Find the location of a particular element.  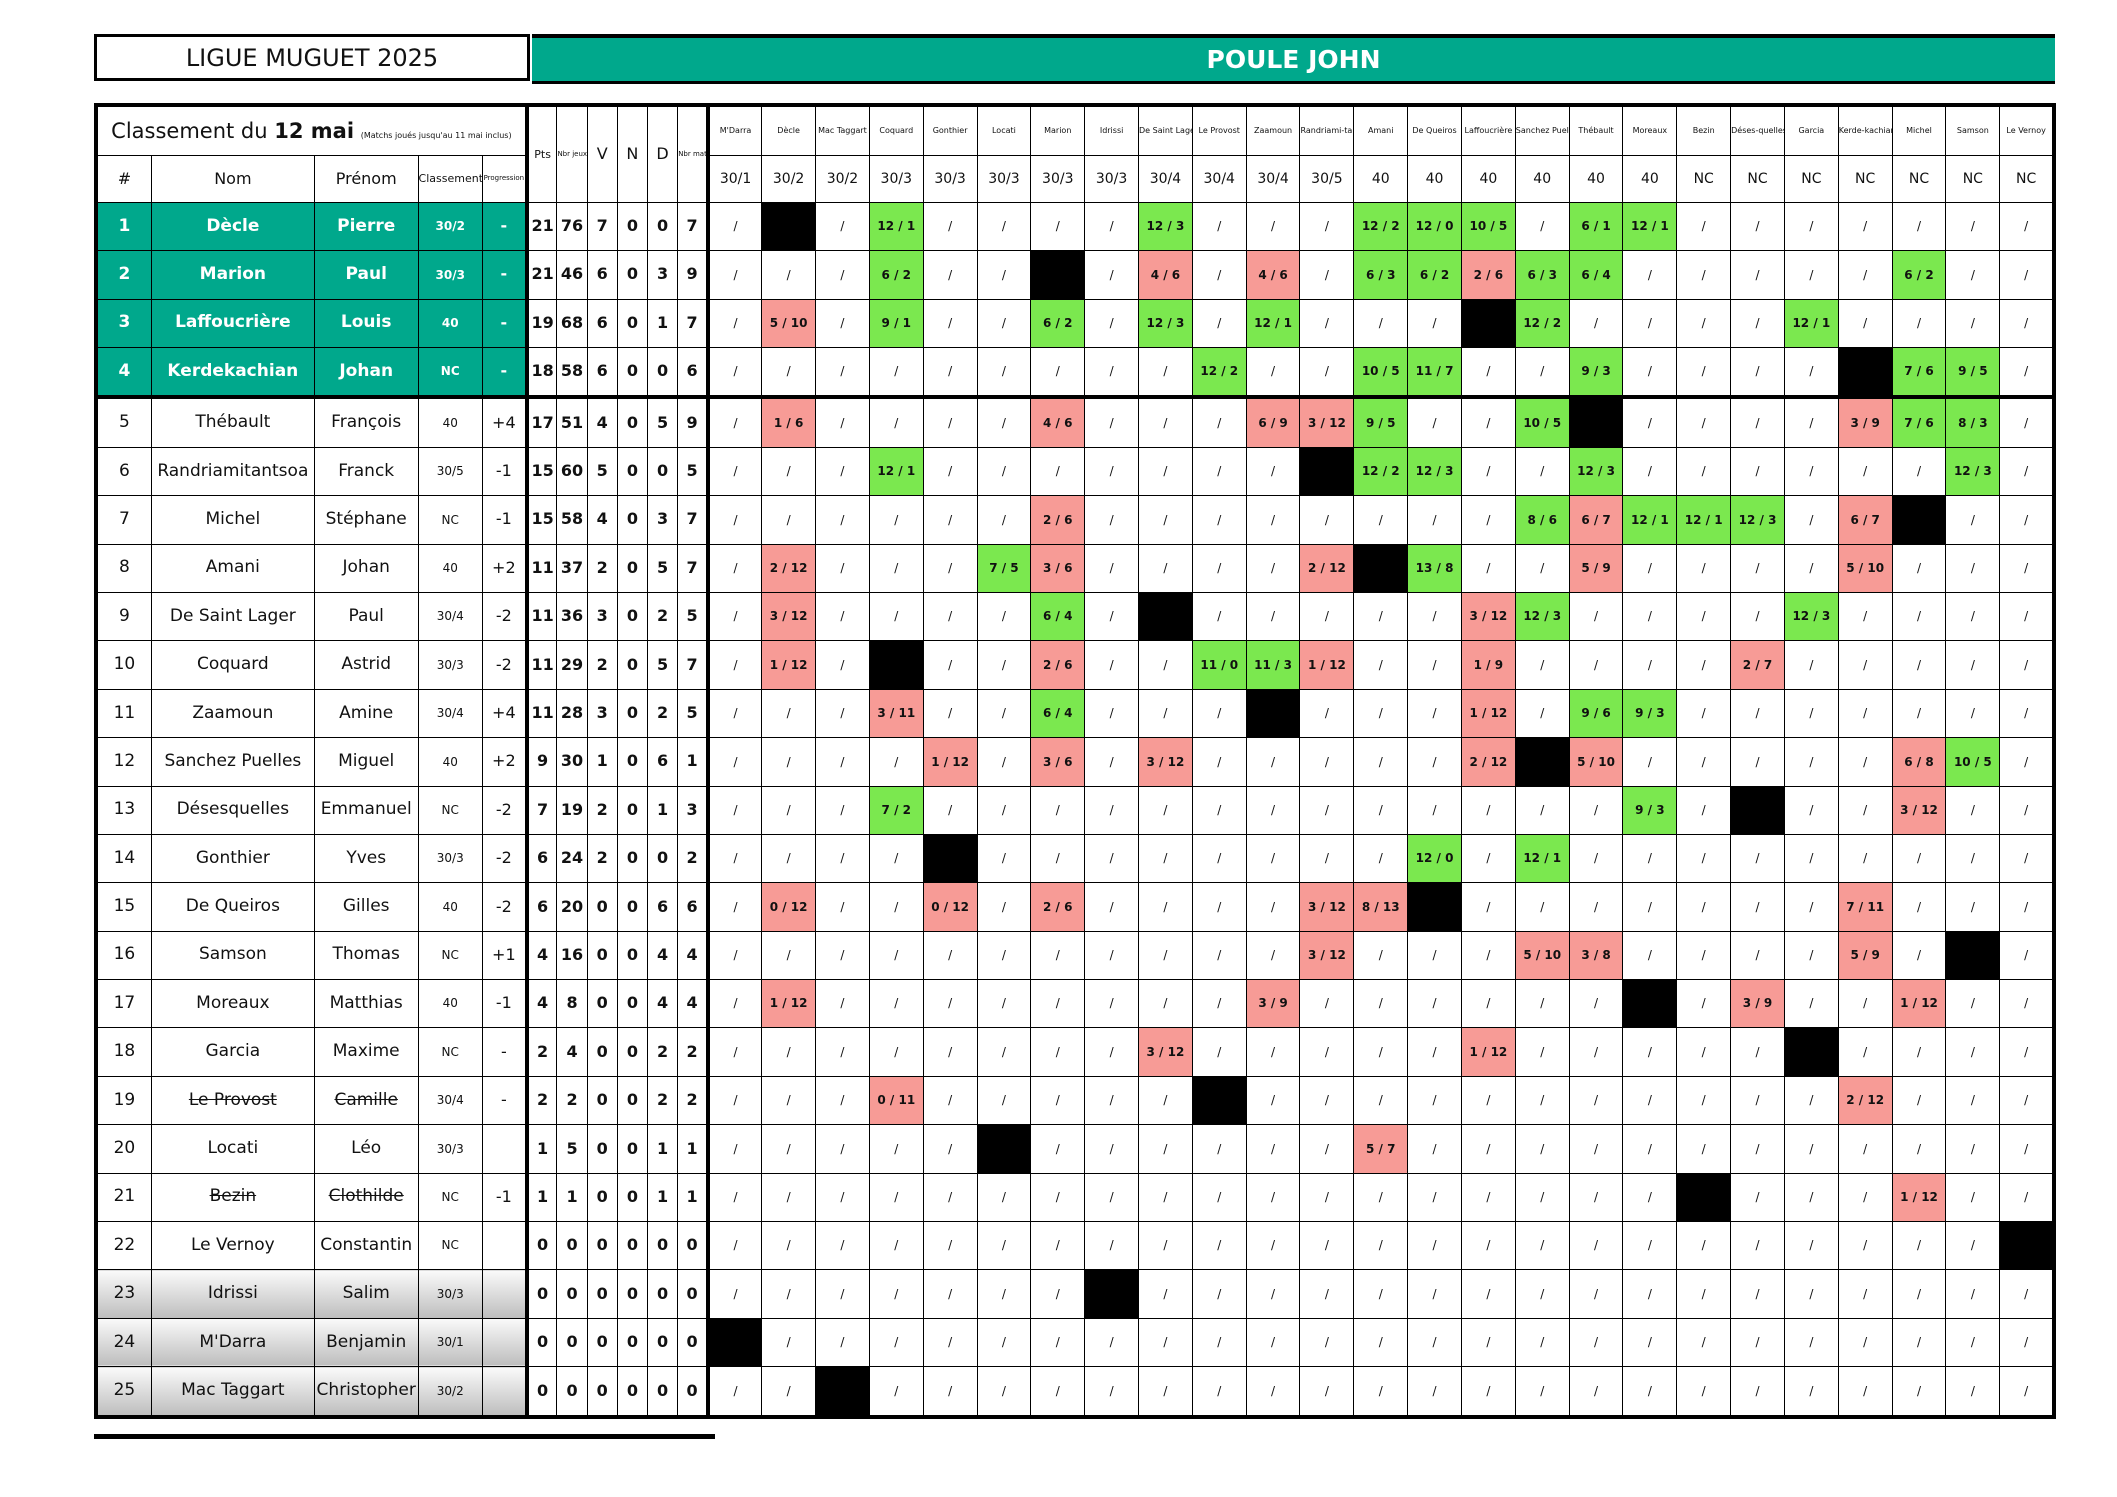

wins-cell: 0 is located at coordinates (602, 1149).